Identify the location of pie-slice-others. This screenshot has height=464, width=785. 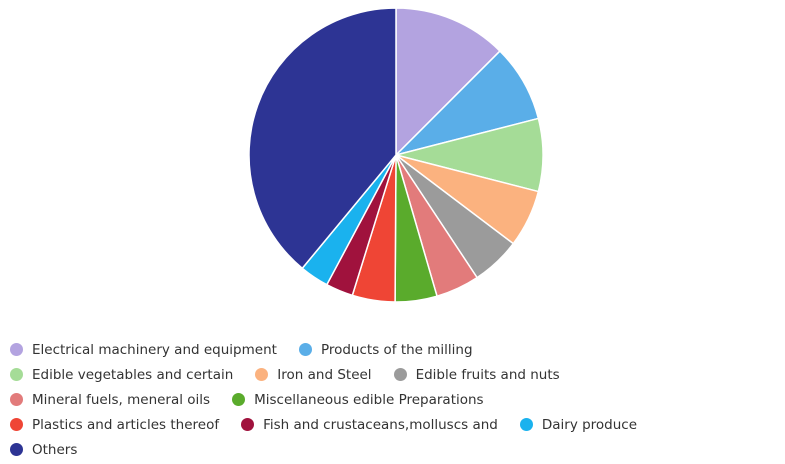
(322, 138).